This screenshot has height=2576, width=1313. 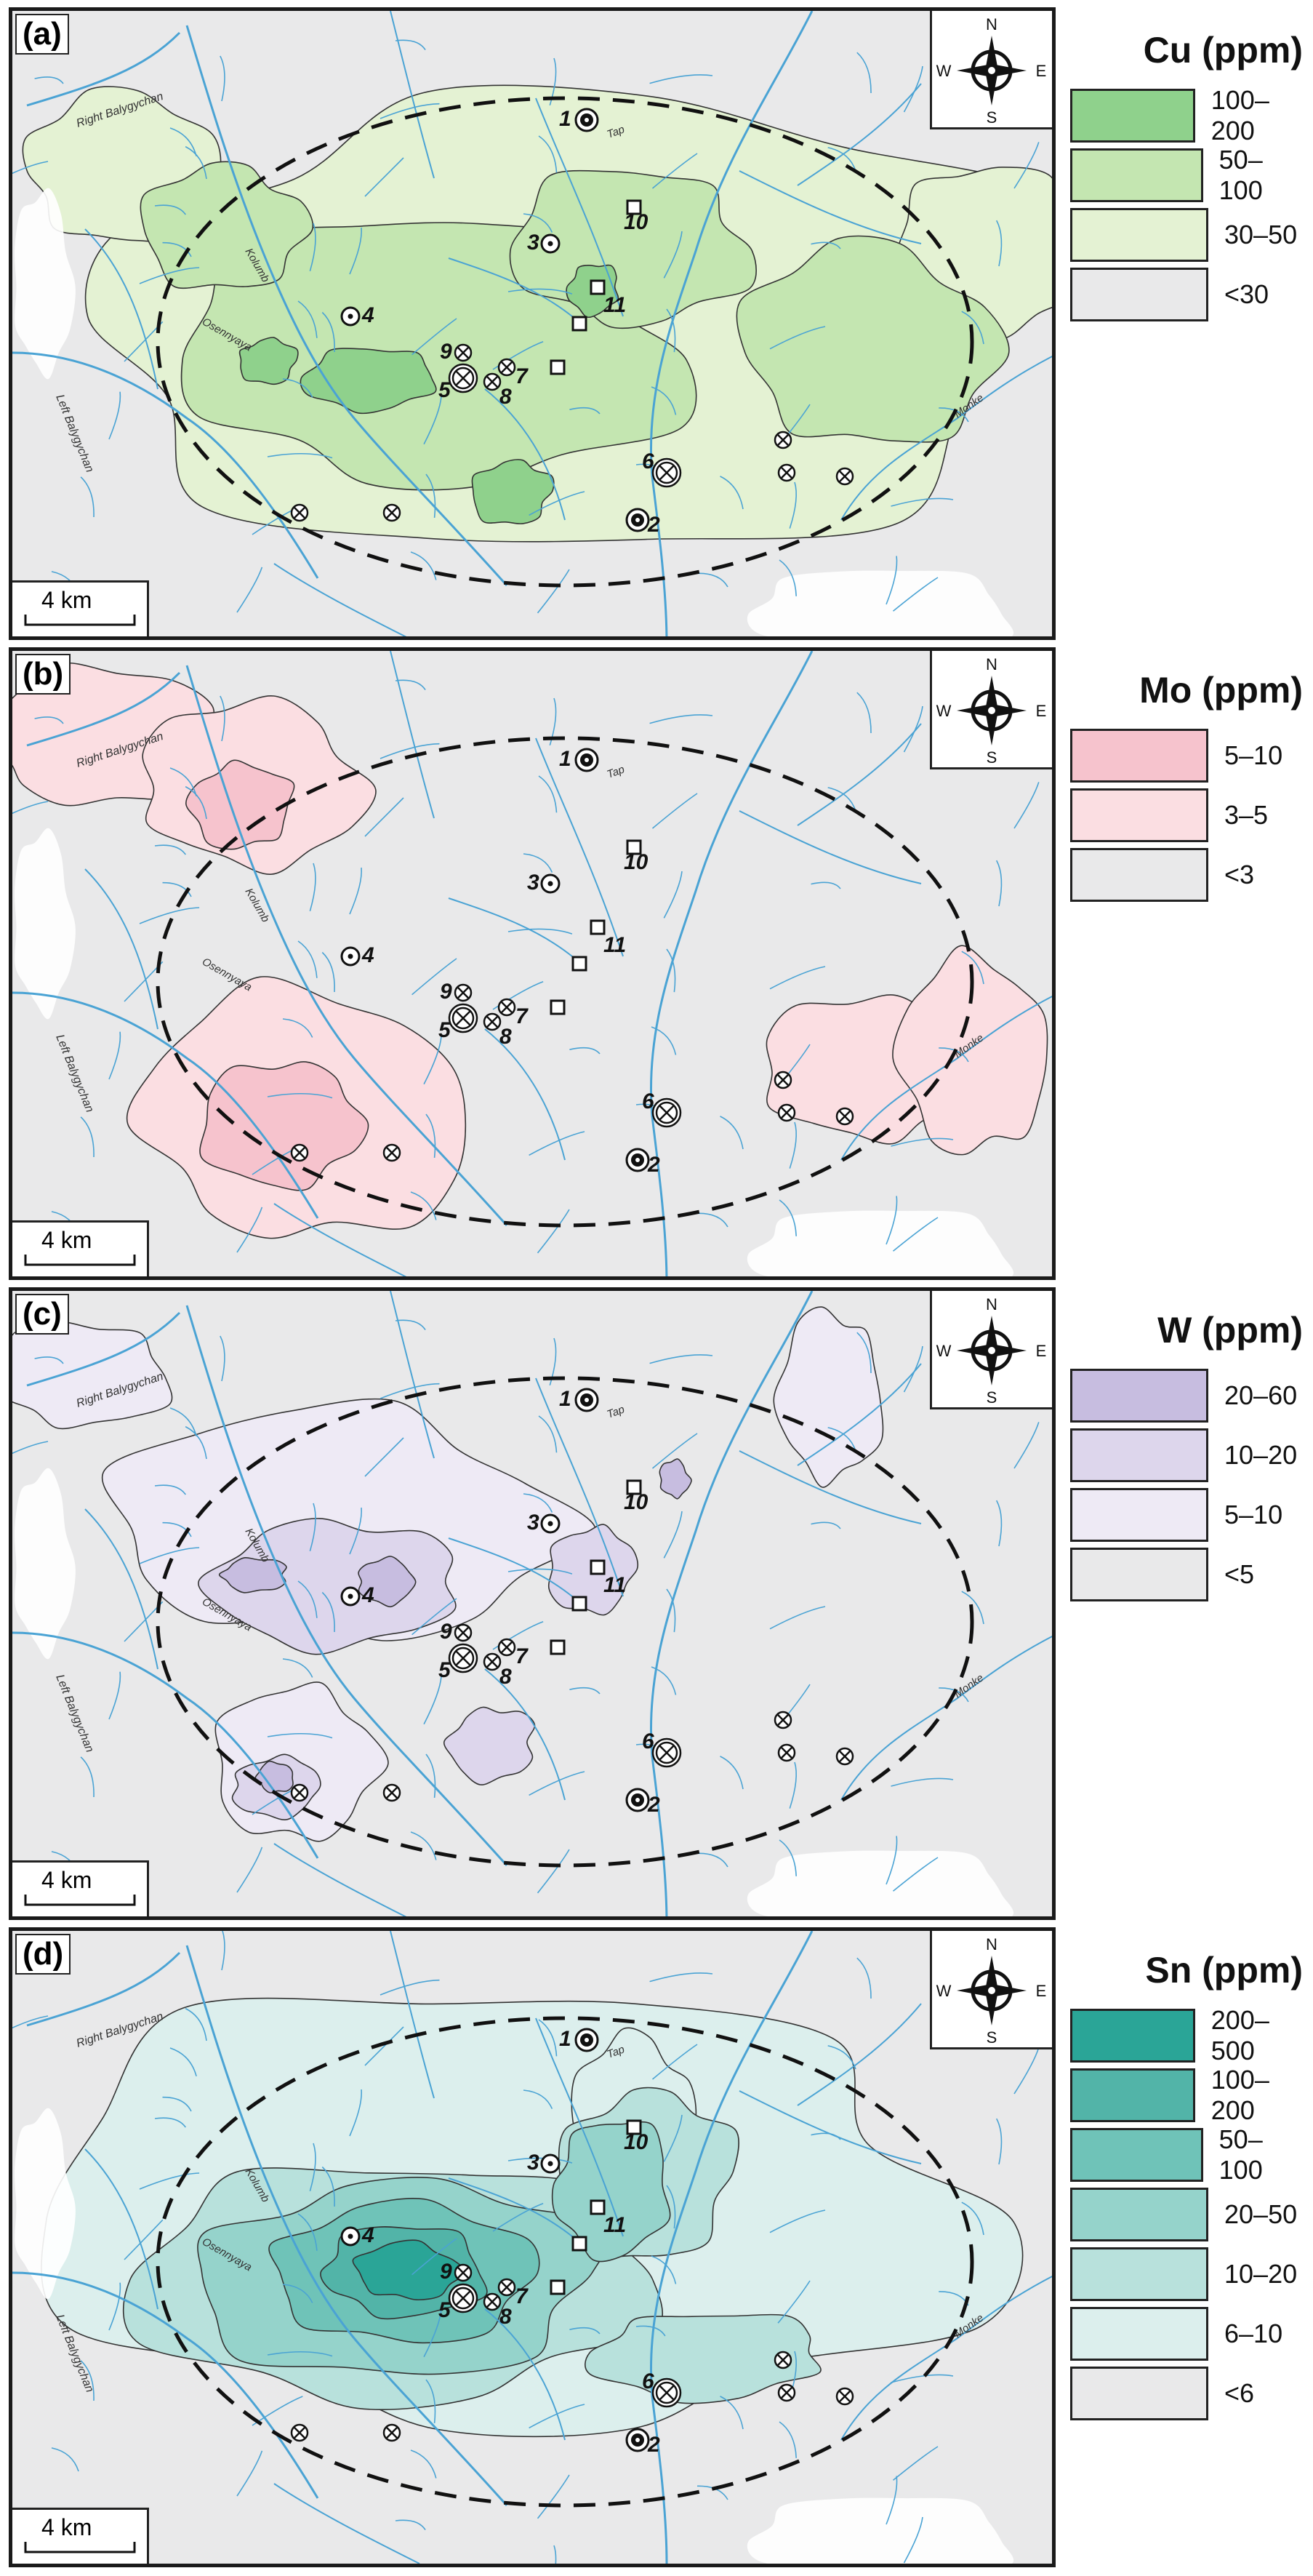 I want to click on compass-label-s: S, so click(x=992, y=2037).